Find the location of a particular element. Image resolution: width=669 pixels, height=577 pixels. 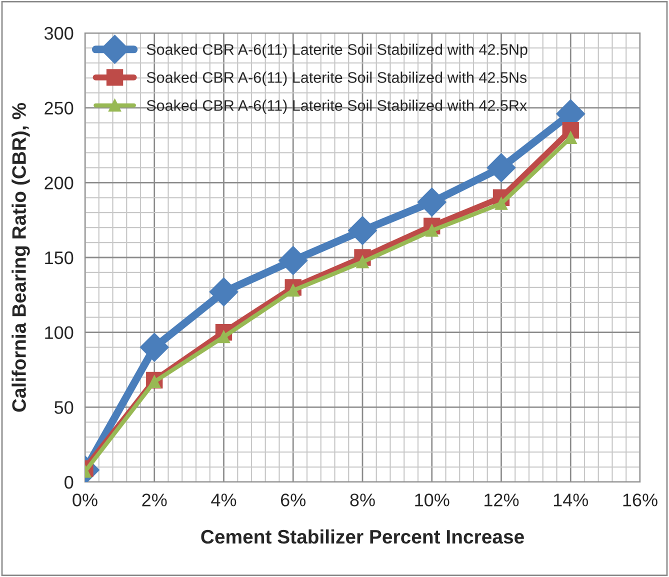

y-tick-label: 0 is located at coordinates (69, 482).